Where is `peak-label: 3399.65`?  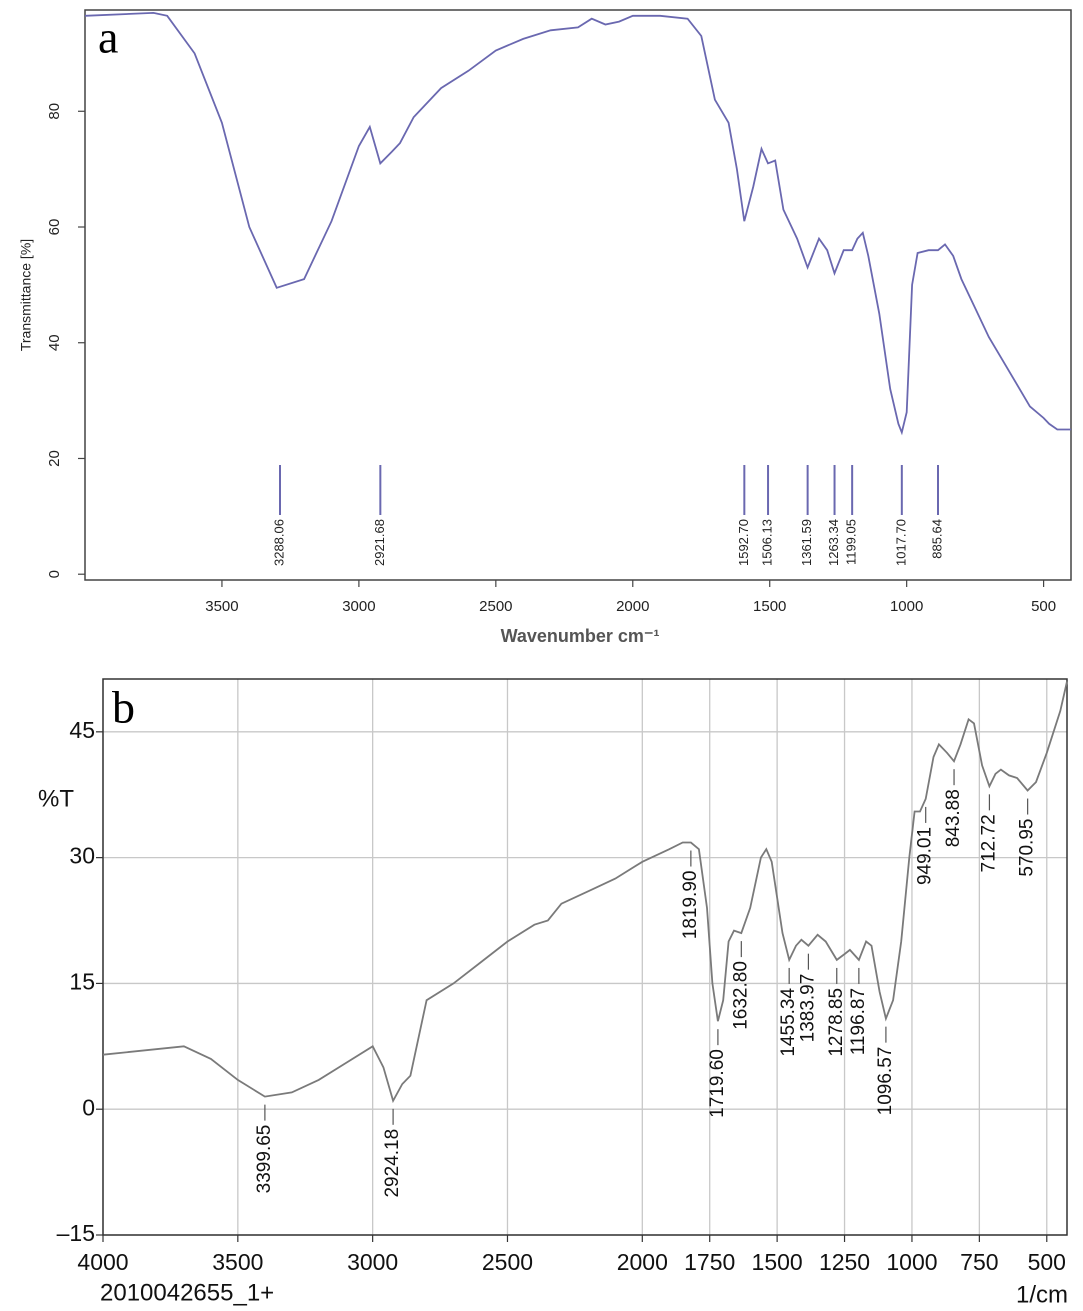
peak-label: 3399.65 is located at coordinates (264, 1159).